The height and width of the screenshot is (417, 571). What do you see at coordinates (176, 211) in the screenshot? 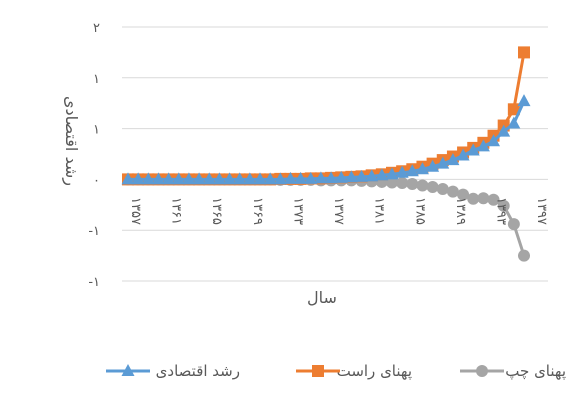
I see `x-tick-label: ۱۳۶۱` at bounding box center [176, 211].